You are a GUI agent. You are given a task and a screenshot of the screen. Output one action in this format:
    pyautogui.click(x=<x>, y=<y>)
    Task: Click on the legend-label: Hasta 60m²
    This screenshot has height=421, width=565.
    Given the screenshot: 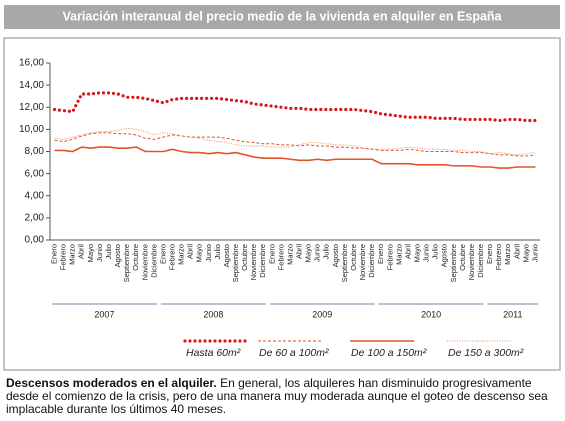 What is the action you would take?
    pyautogui.click(x=213, y=353)
    